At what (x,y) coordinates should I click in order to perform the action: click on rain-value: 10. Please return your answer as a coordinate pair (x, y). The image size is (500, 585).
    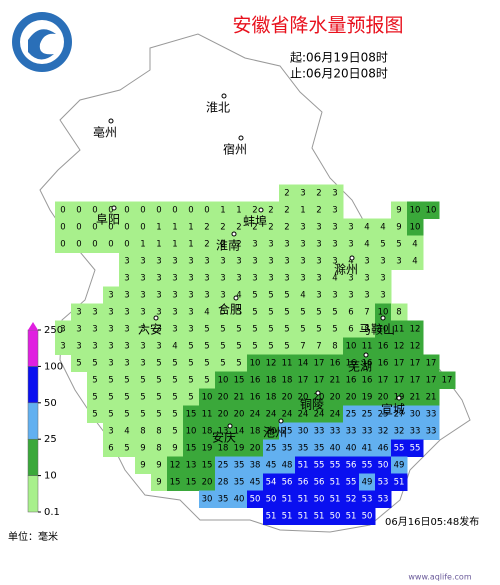
    Looking at the image, I should click on (383, 330).